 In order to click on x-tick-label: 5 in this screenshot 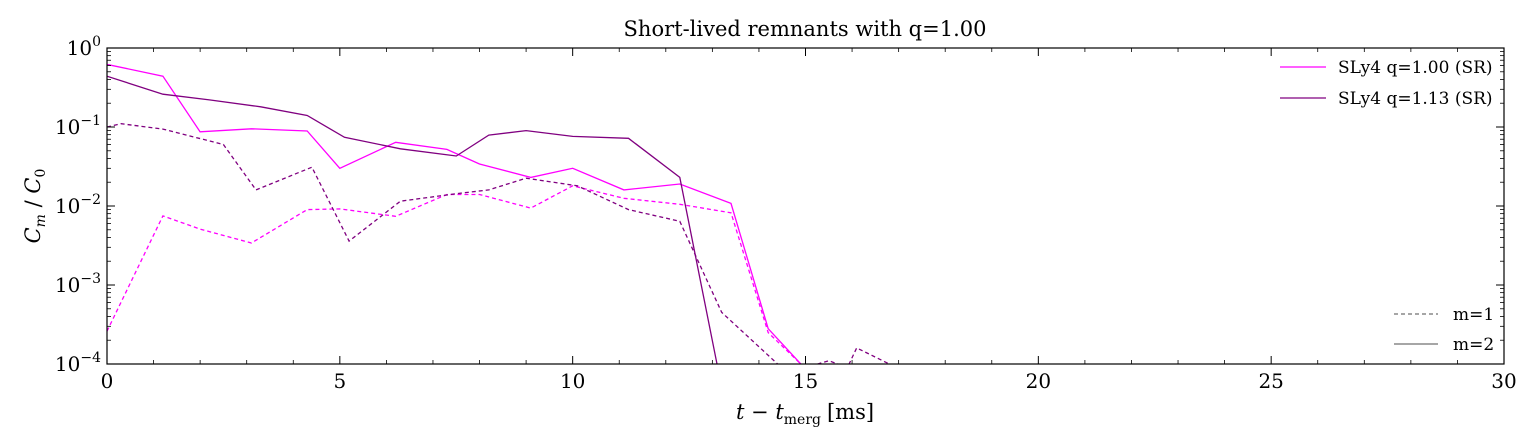, I will do `click(339, 381)`.